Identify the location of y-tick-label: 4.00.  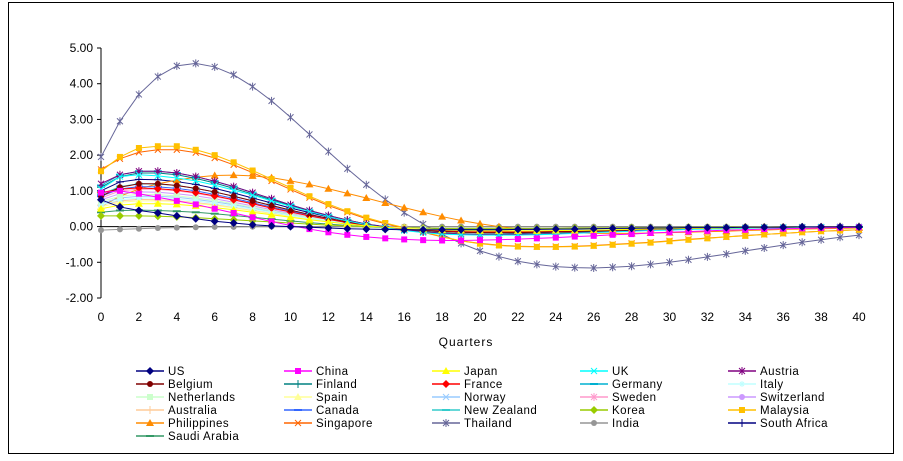
(82, 84).